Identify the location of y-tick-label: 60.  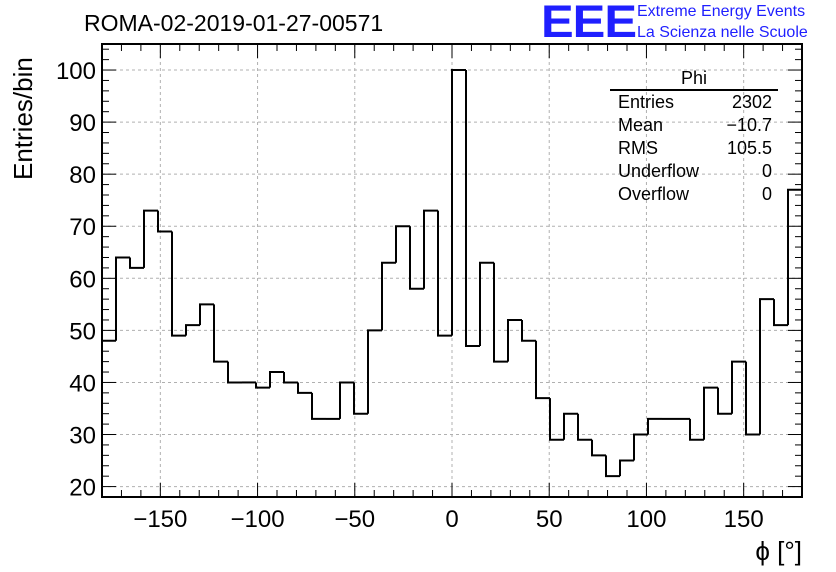
(82, 279).